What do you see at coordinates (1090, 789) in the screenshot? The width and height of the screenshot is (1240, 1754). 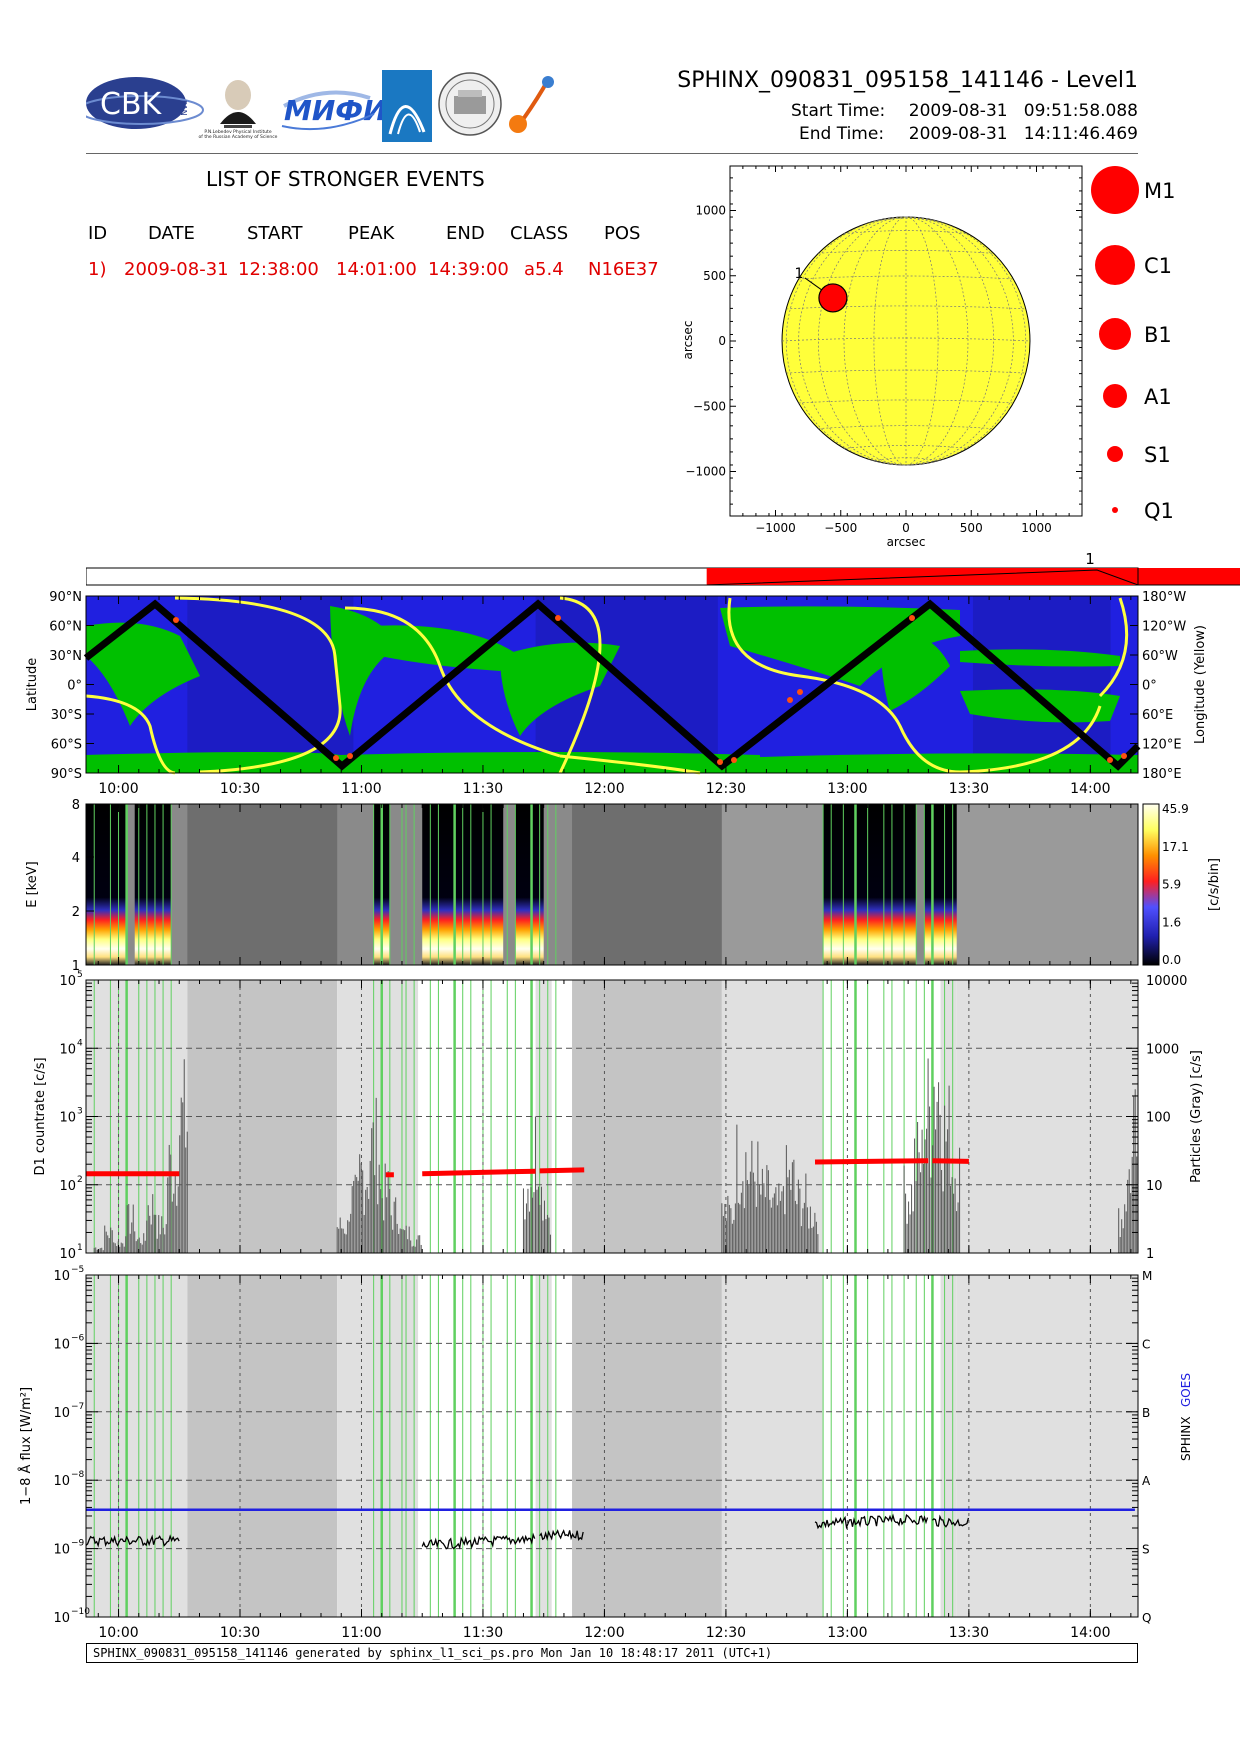 I see `time-tick-label: 14:00` at bounding box center [1090, 789].